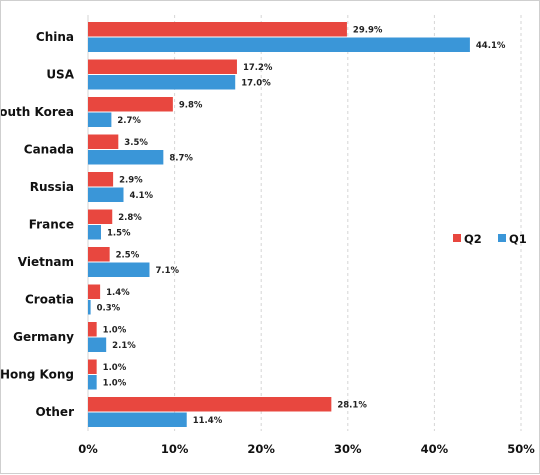 The image size is (540, 475). What do you see at coordinates (473, 239) in the screenshot?
I see `legend-label-q2: Q2` at bounding box center [473, 239].